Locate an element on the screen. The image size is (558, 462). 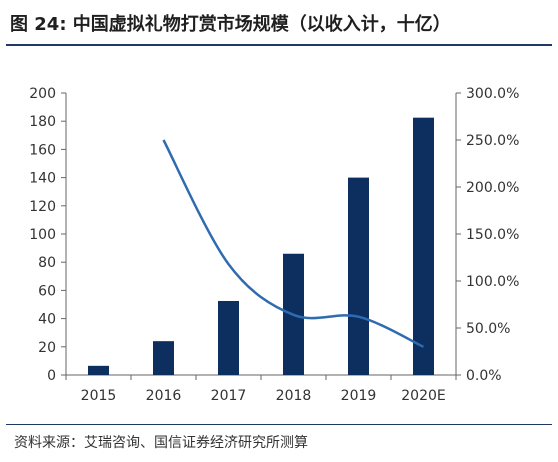
right-tick-label: 200.0% is located at coordinates (492, 188).